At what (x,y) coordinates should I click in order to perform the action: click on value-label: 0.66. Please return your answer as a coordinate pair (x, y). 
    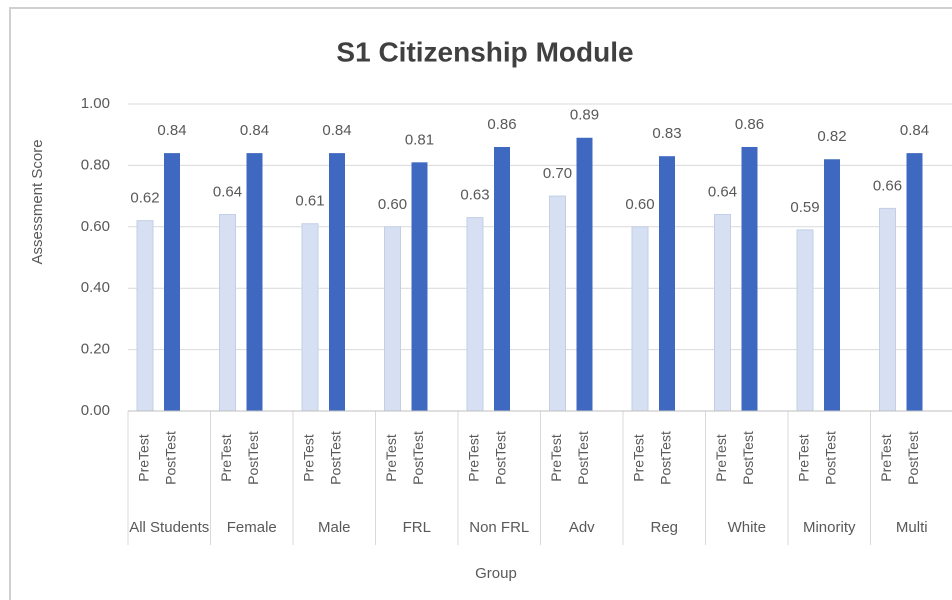
    Looking at the image, I should click on (887, 185).